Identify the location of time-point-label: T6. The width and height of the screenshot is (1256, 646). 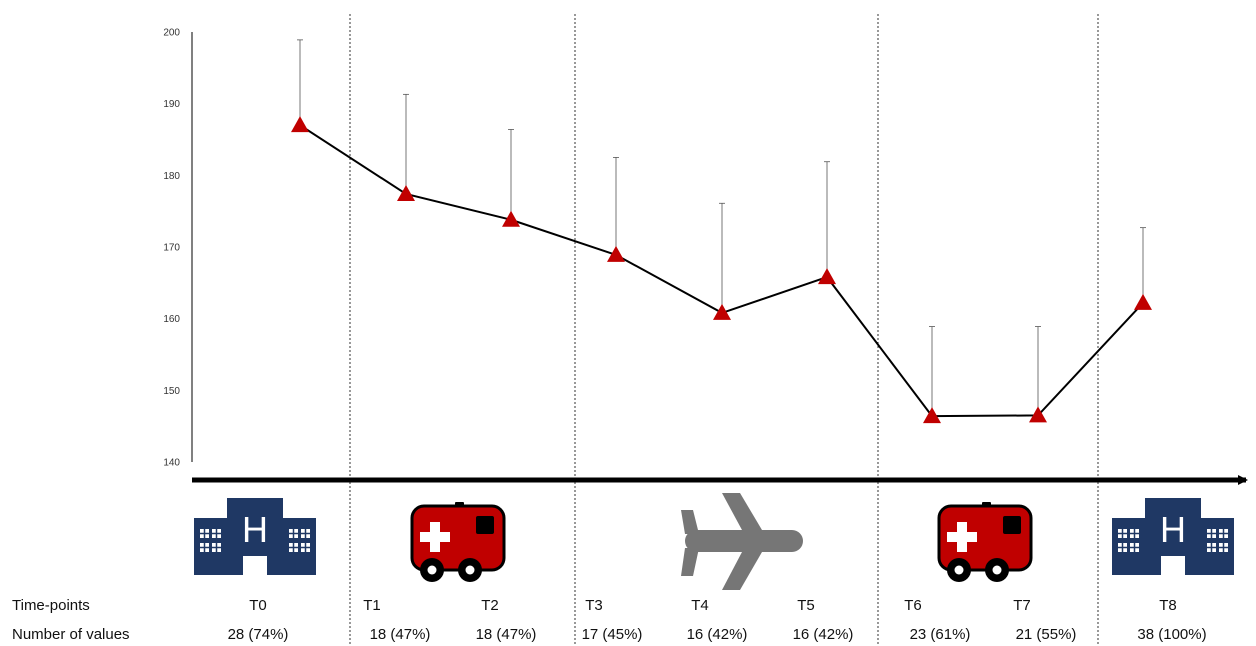
(913, 605).